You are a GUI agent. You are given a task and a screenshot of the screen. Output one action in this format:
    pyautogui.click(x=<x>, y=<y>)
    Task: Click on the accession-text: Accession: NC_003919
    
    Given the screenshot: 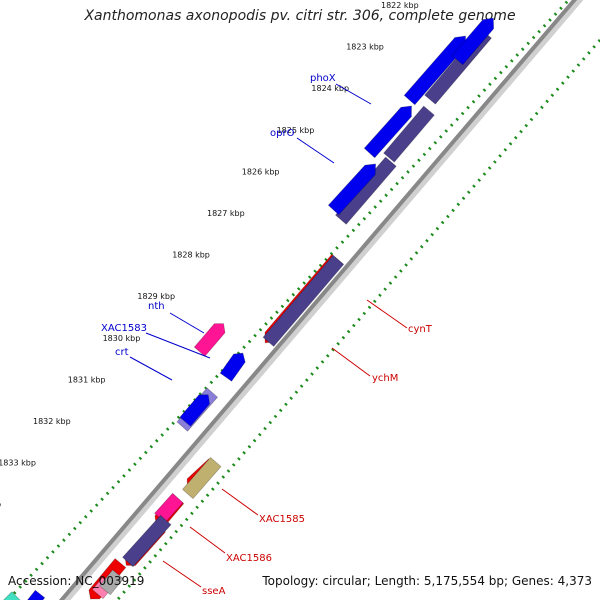 What is the action you would take?
    pyautogui.click(x=76, y=581)
    